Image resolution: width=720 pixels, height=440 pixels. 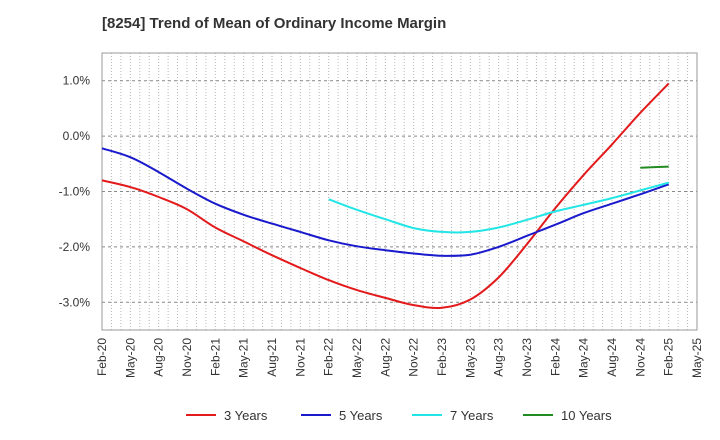 I want to click on x-tick-label: Nov-22, so click(x=414, y=357).